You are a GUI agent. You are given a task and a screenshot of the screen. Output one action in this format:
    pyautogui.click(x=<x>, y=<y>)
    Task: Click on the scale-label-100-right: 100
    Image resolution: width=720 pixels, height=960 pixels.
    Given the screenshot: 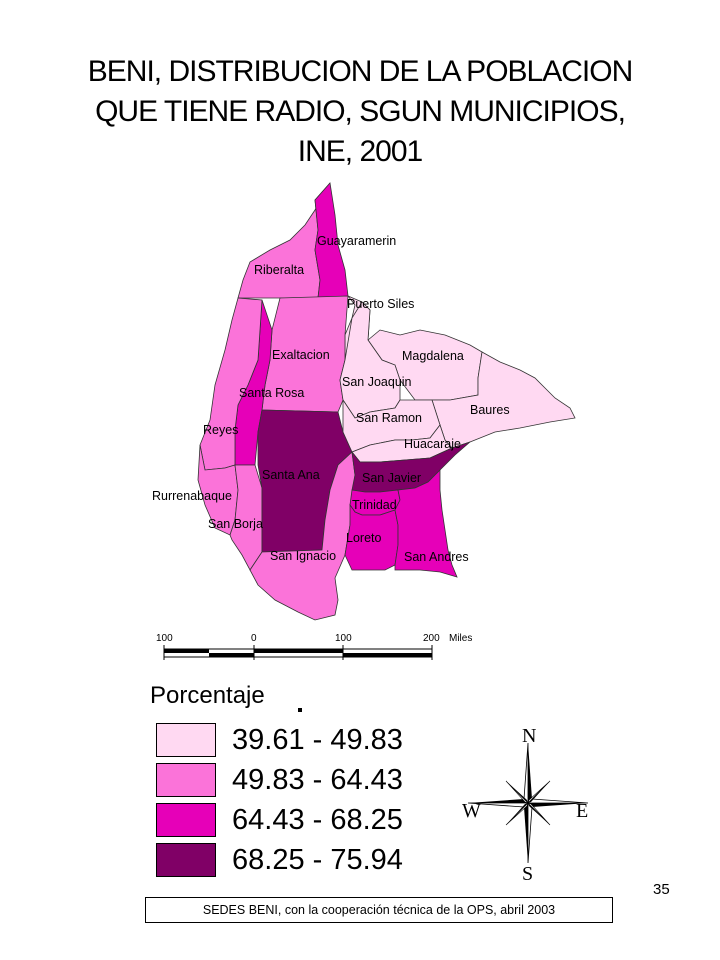 What is the action you would take?
    pyautogui.click(x=343, y=638)
    